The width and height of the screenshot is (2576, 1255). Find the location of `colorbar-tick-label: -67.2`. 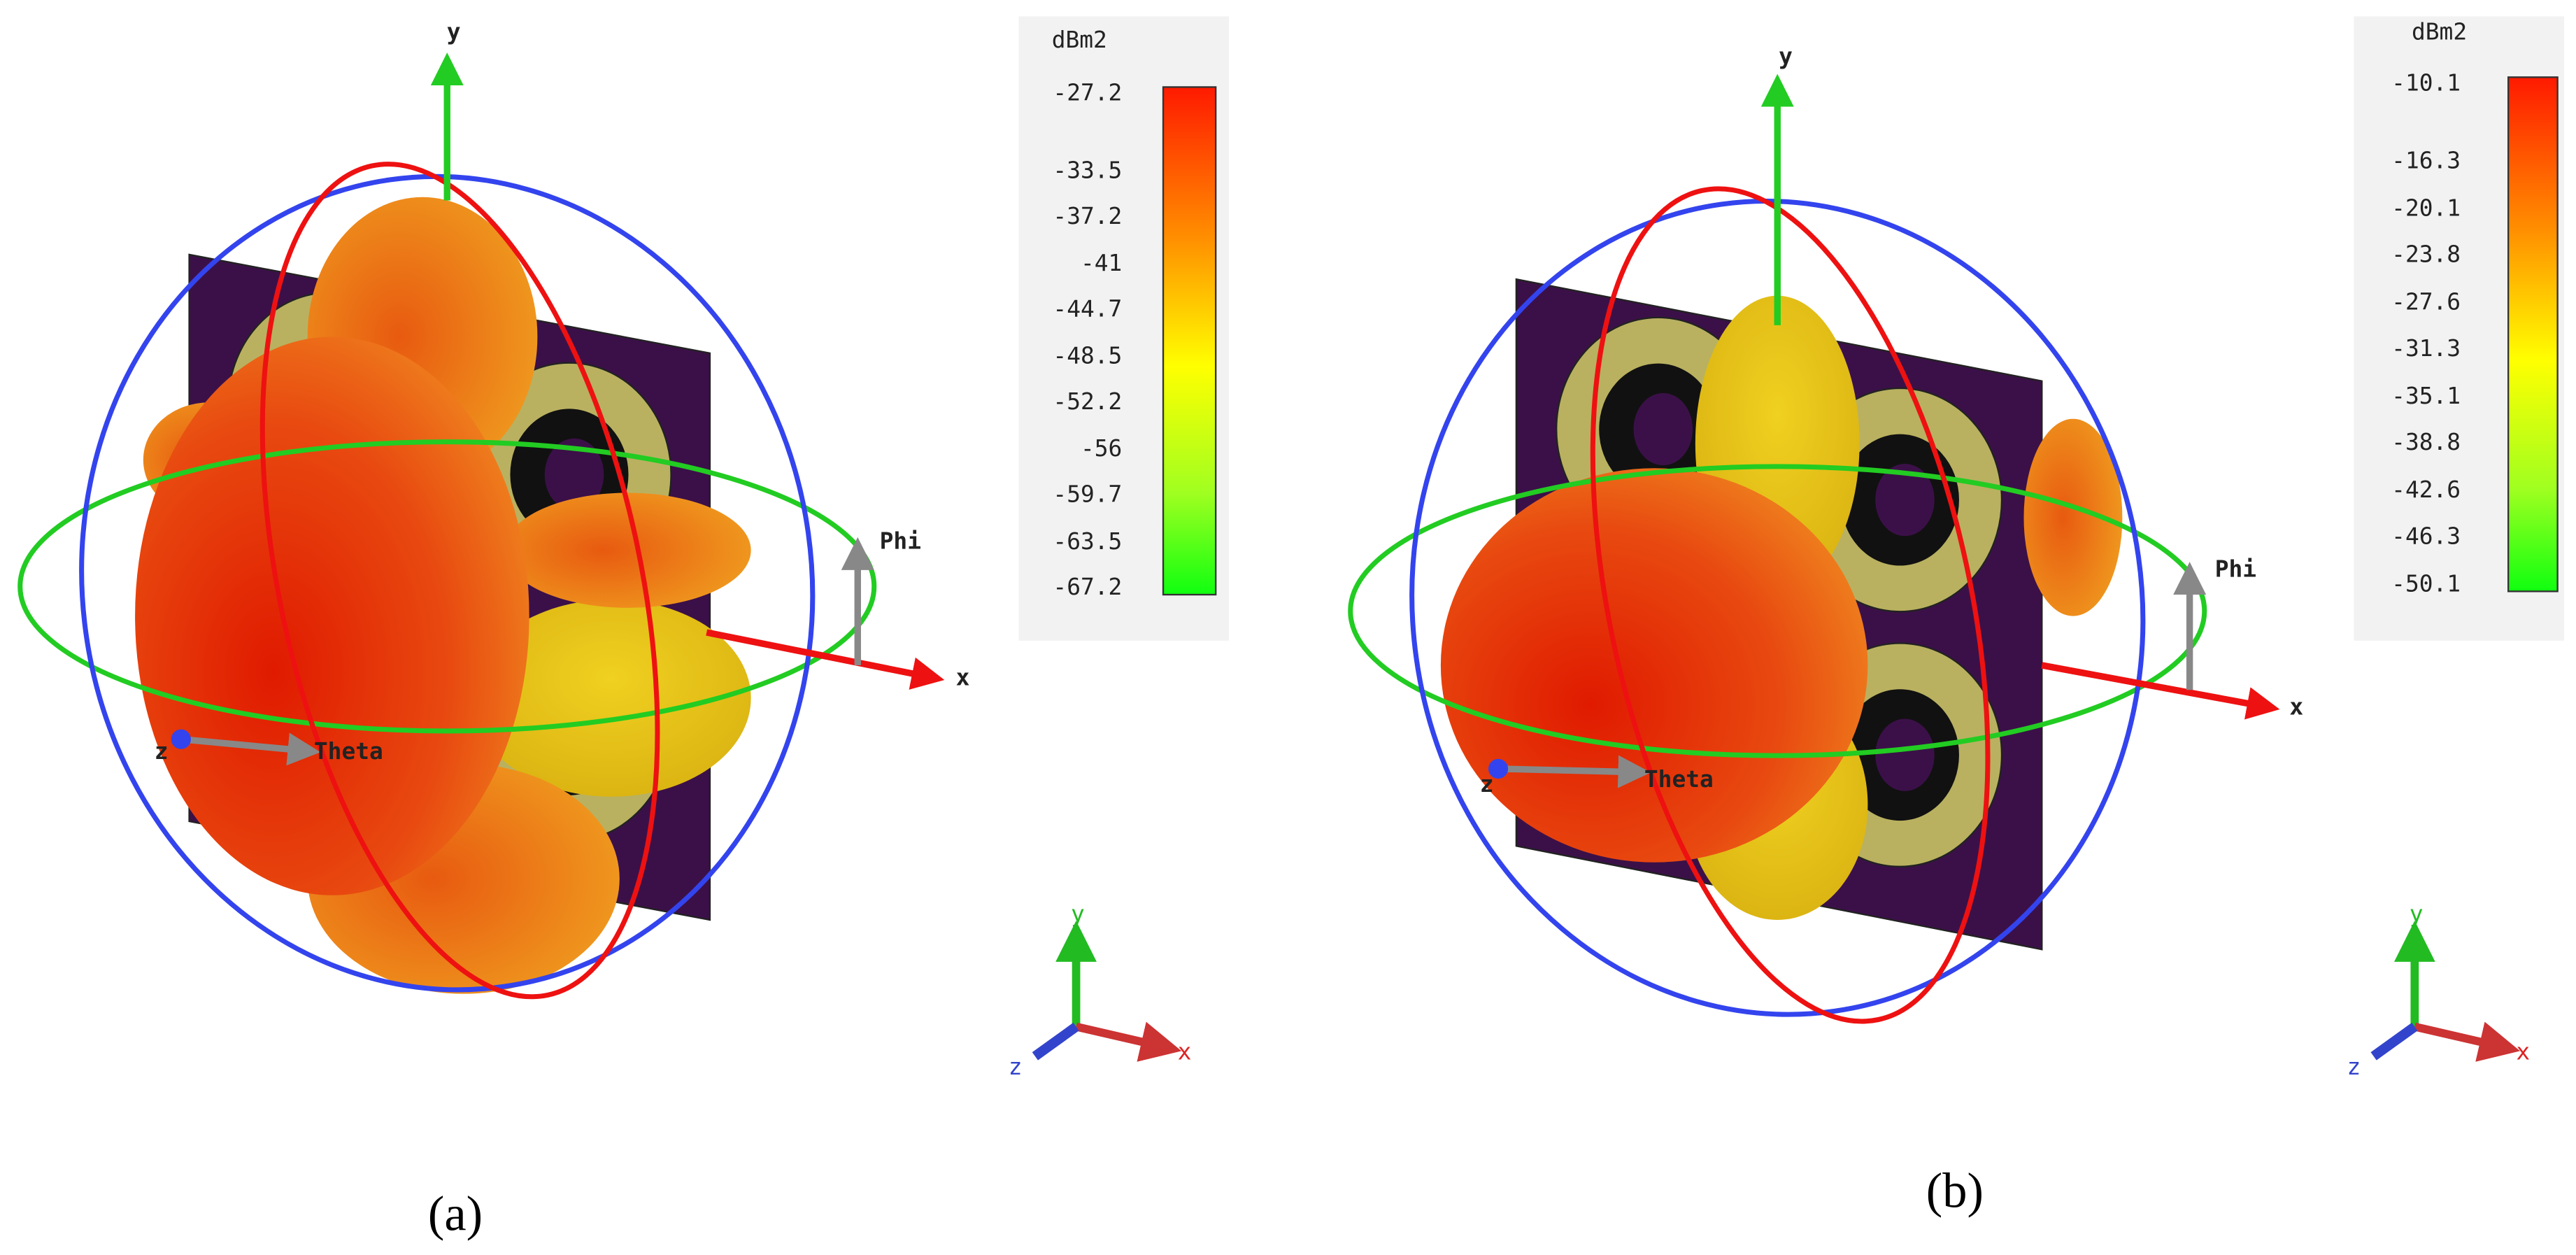

colorbar-tick-label: -67.2 is located at coordinates (1087, 586).